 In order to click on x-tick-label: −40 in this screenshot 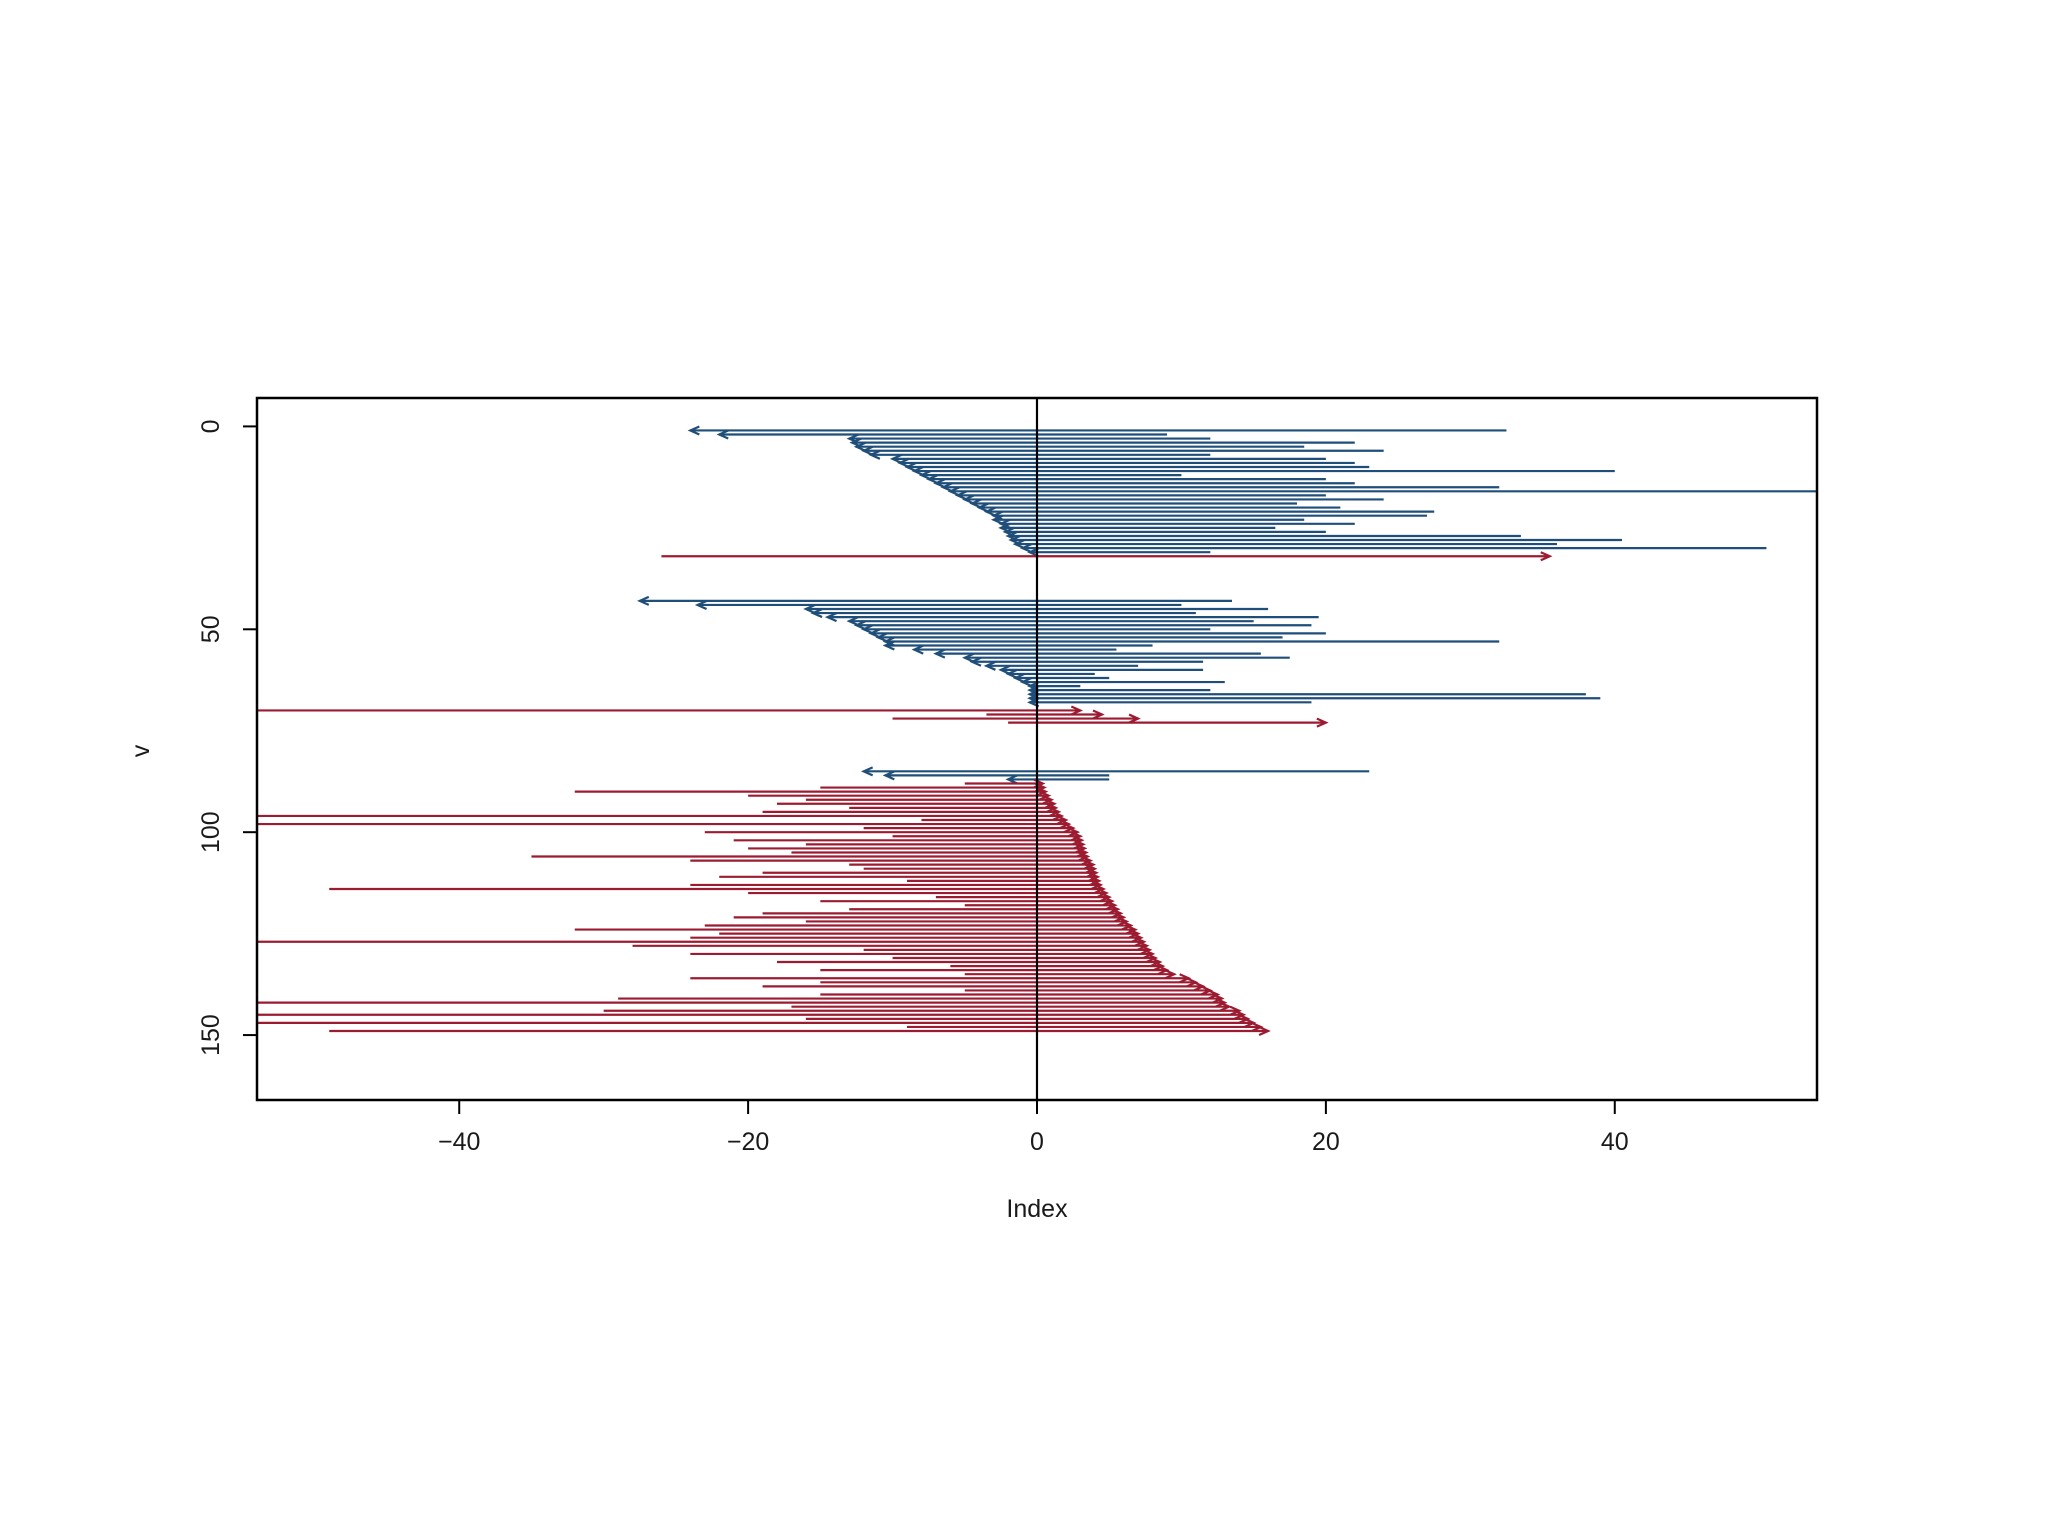, I will do `click(459, 1142)`.